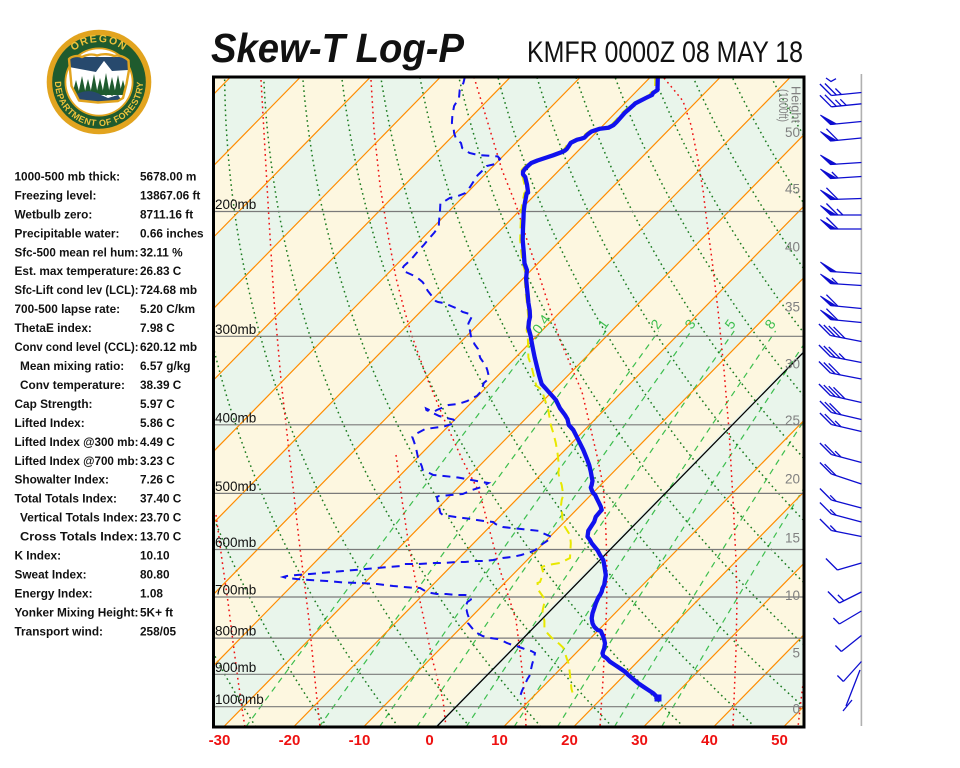  Describe the element at coordinates (161, 385) in the screenshot. I see `svg-text: 38.39 C` at that location.